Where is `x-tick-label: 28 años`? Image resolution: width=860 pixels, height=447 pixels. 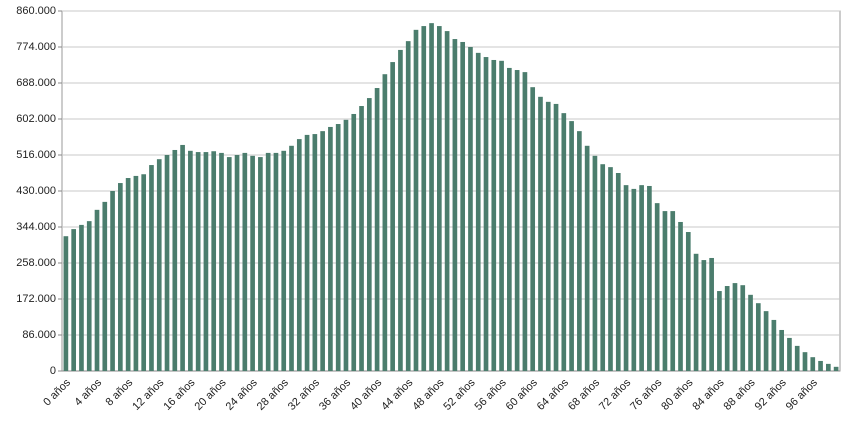 x-tick-label: 28 años is located at coordinates (273, 394).